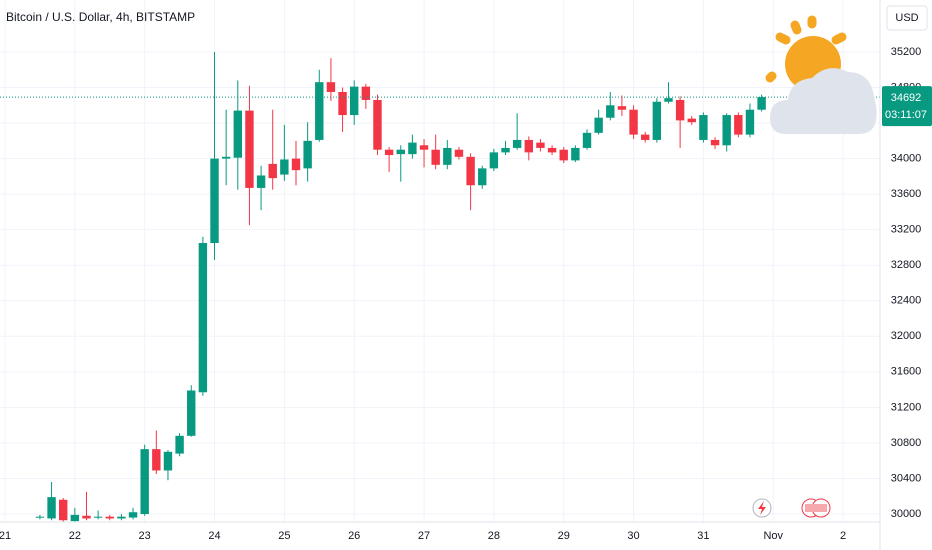  I want to click on y-tick-label: 33200, so click(906, 230).